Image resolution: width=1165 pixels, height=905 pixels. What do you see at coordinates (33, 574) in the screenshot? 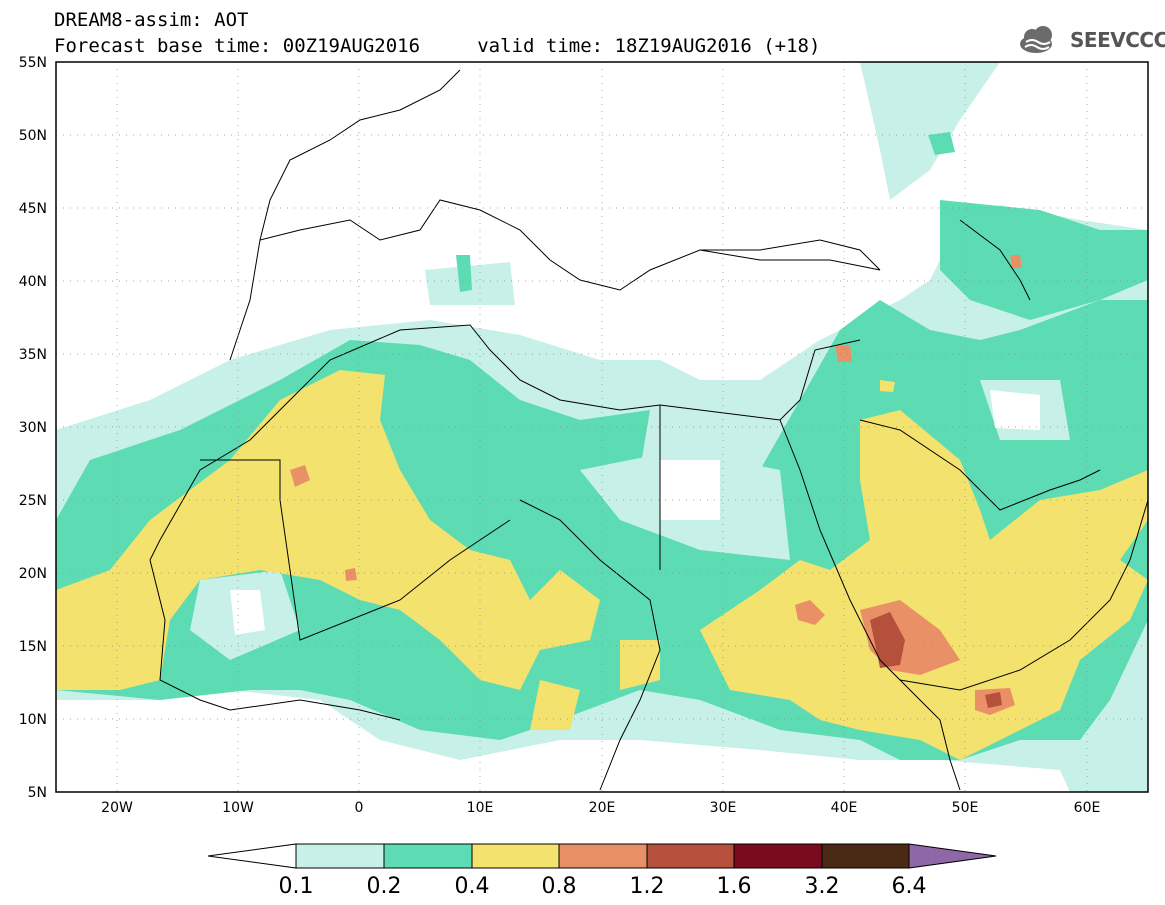
I see `lat-tick: 20N` at bounding box center [33, 574].